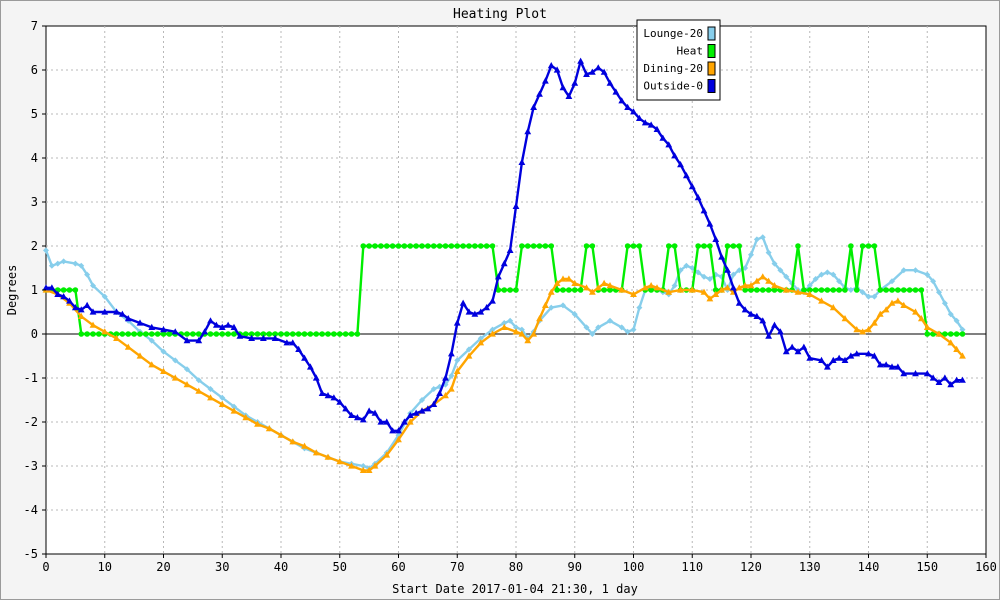  What do you see at coordinates (34, 26) in the screenshot?
I see `y-tick-label: 7` at bounding box center [34, 26].